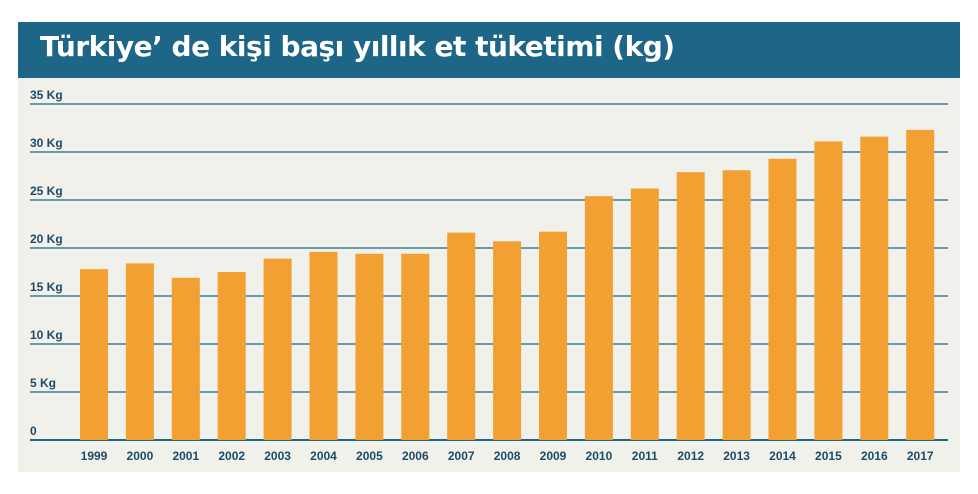 This screenshot has height=494, width=978. I want to click on x-tick-label: 2005, so click(369, 456).